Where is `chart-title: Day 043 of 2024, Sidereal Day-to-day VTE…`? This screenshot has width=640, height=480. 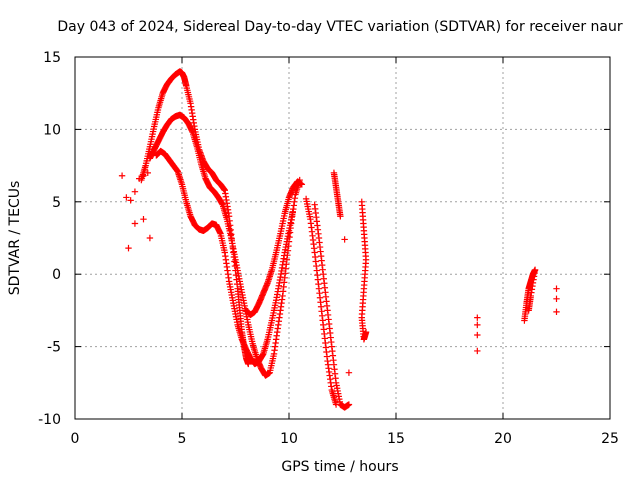
chart-title: Day 043 of 2024, Sidereal Day-to-day VTE… is located at coordinates (340, 27).